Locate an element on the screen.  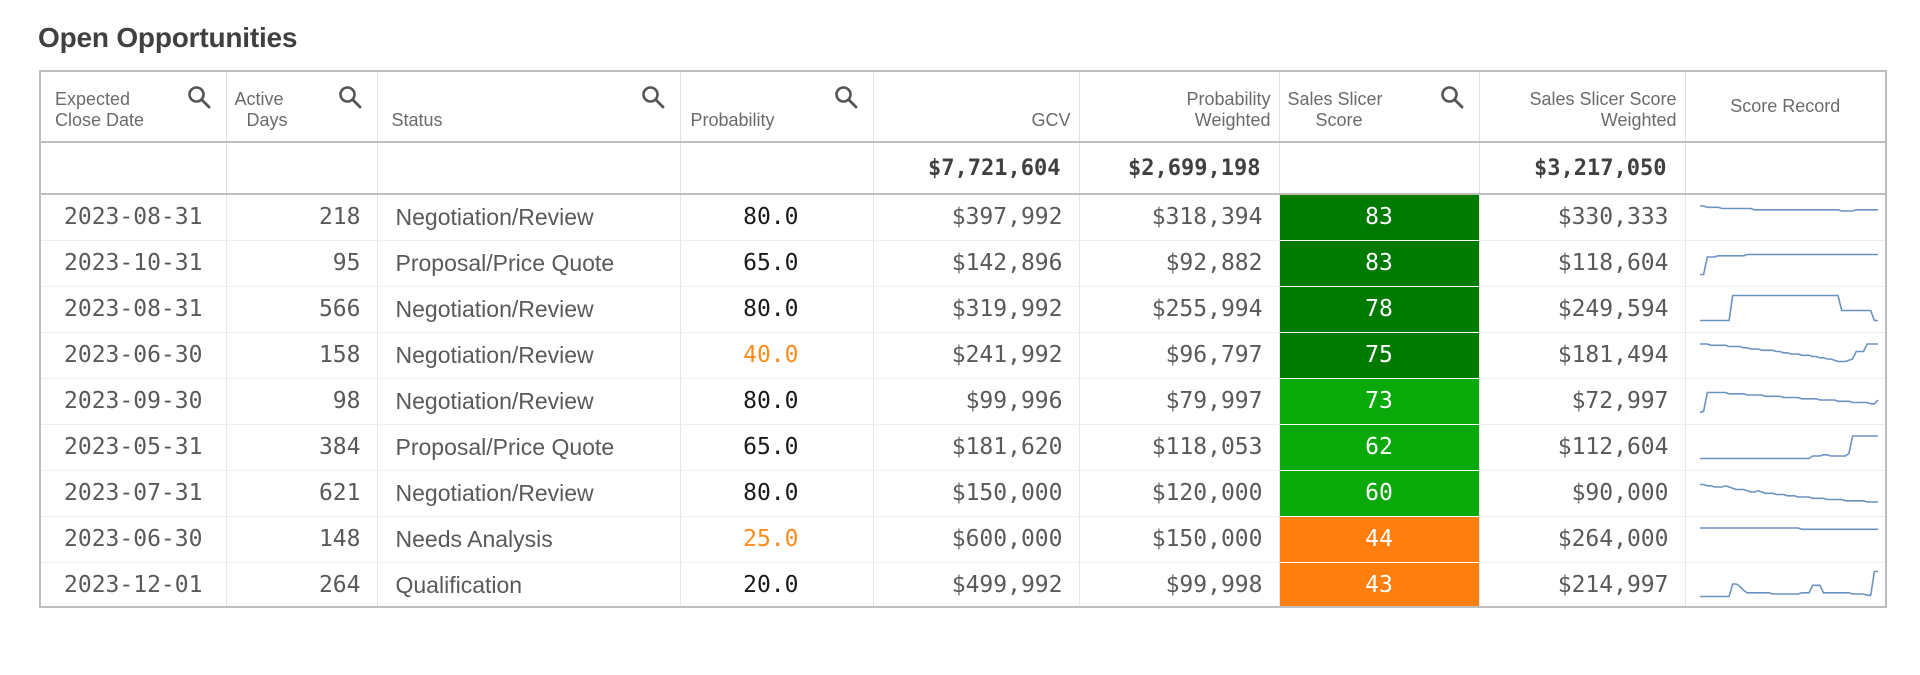
cell-active-days: 384 is located at coordinates (302, 447).